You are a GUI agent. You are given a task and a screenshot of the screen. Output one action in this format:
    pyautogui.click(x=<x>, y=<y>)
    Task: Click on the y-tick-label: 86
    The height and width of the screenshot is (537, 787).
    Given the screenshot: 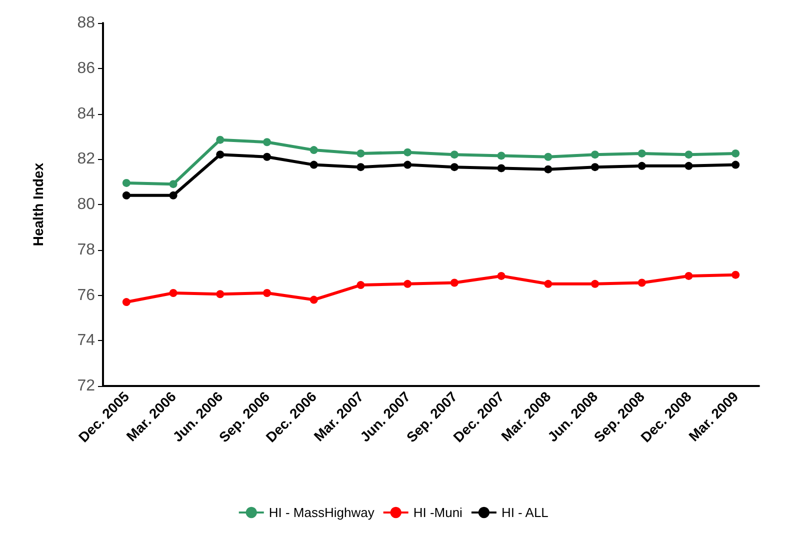 What is the action you would take?
    pyautogui.click(x=86, y=68)
    